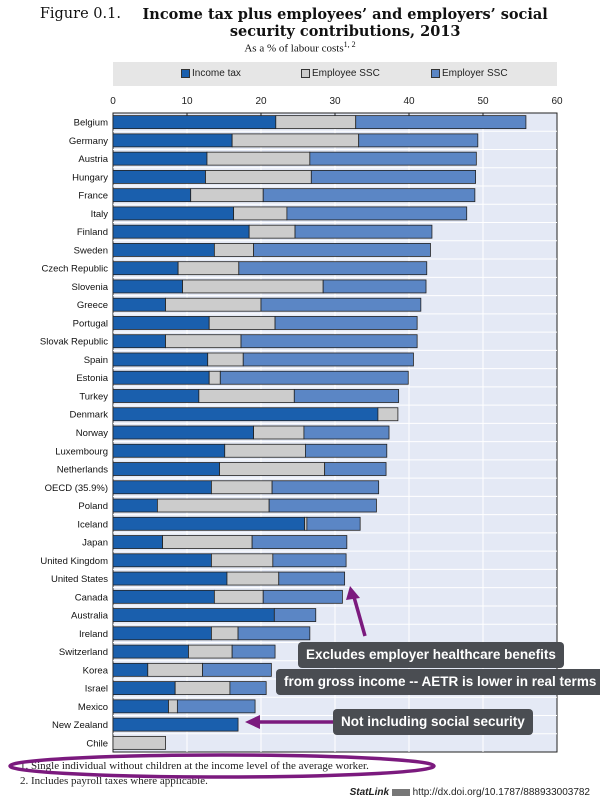 Image resolution: width=600 pixels, height=808 pixels. I want to click on category-label: Austria, so click(93, 159).